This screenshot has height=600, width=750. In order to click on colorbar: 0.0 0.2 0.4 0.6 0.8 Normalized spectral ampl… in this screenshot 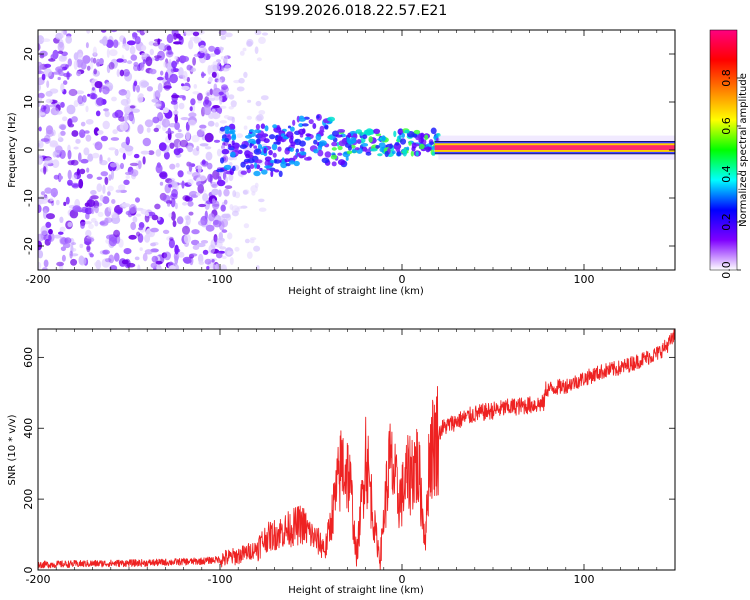, I will do `click(729, 154)`.